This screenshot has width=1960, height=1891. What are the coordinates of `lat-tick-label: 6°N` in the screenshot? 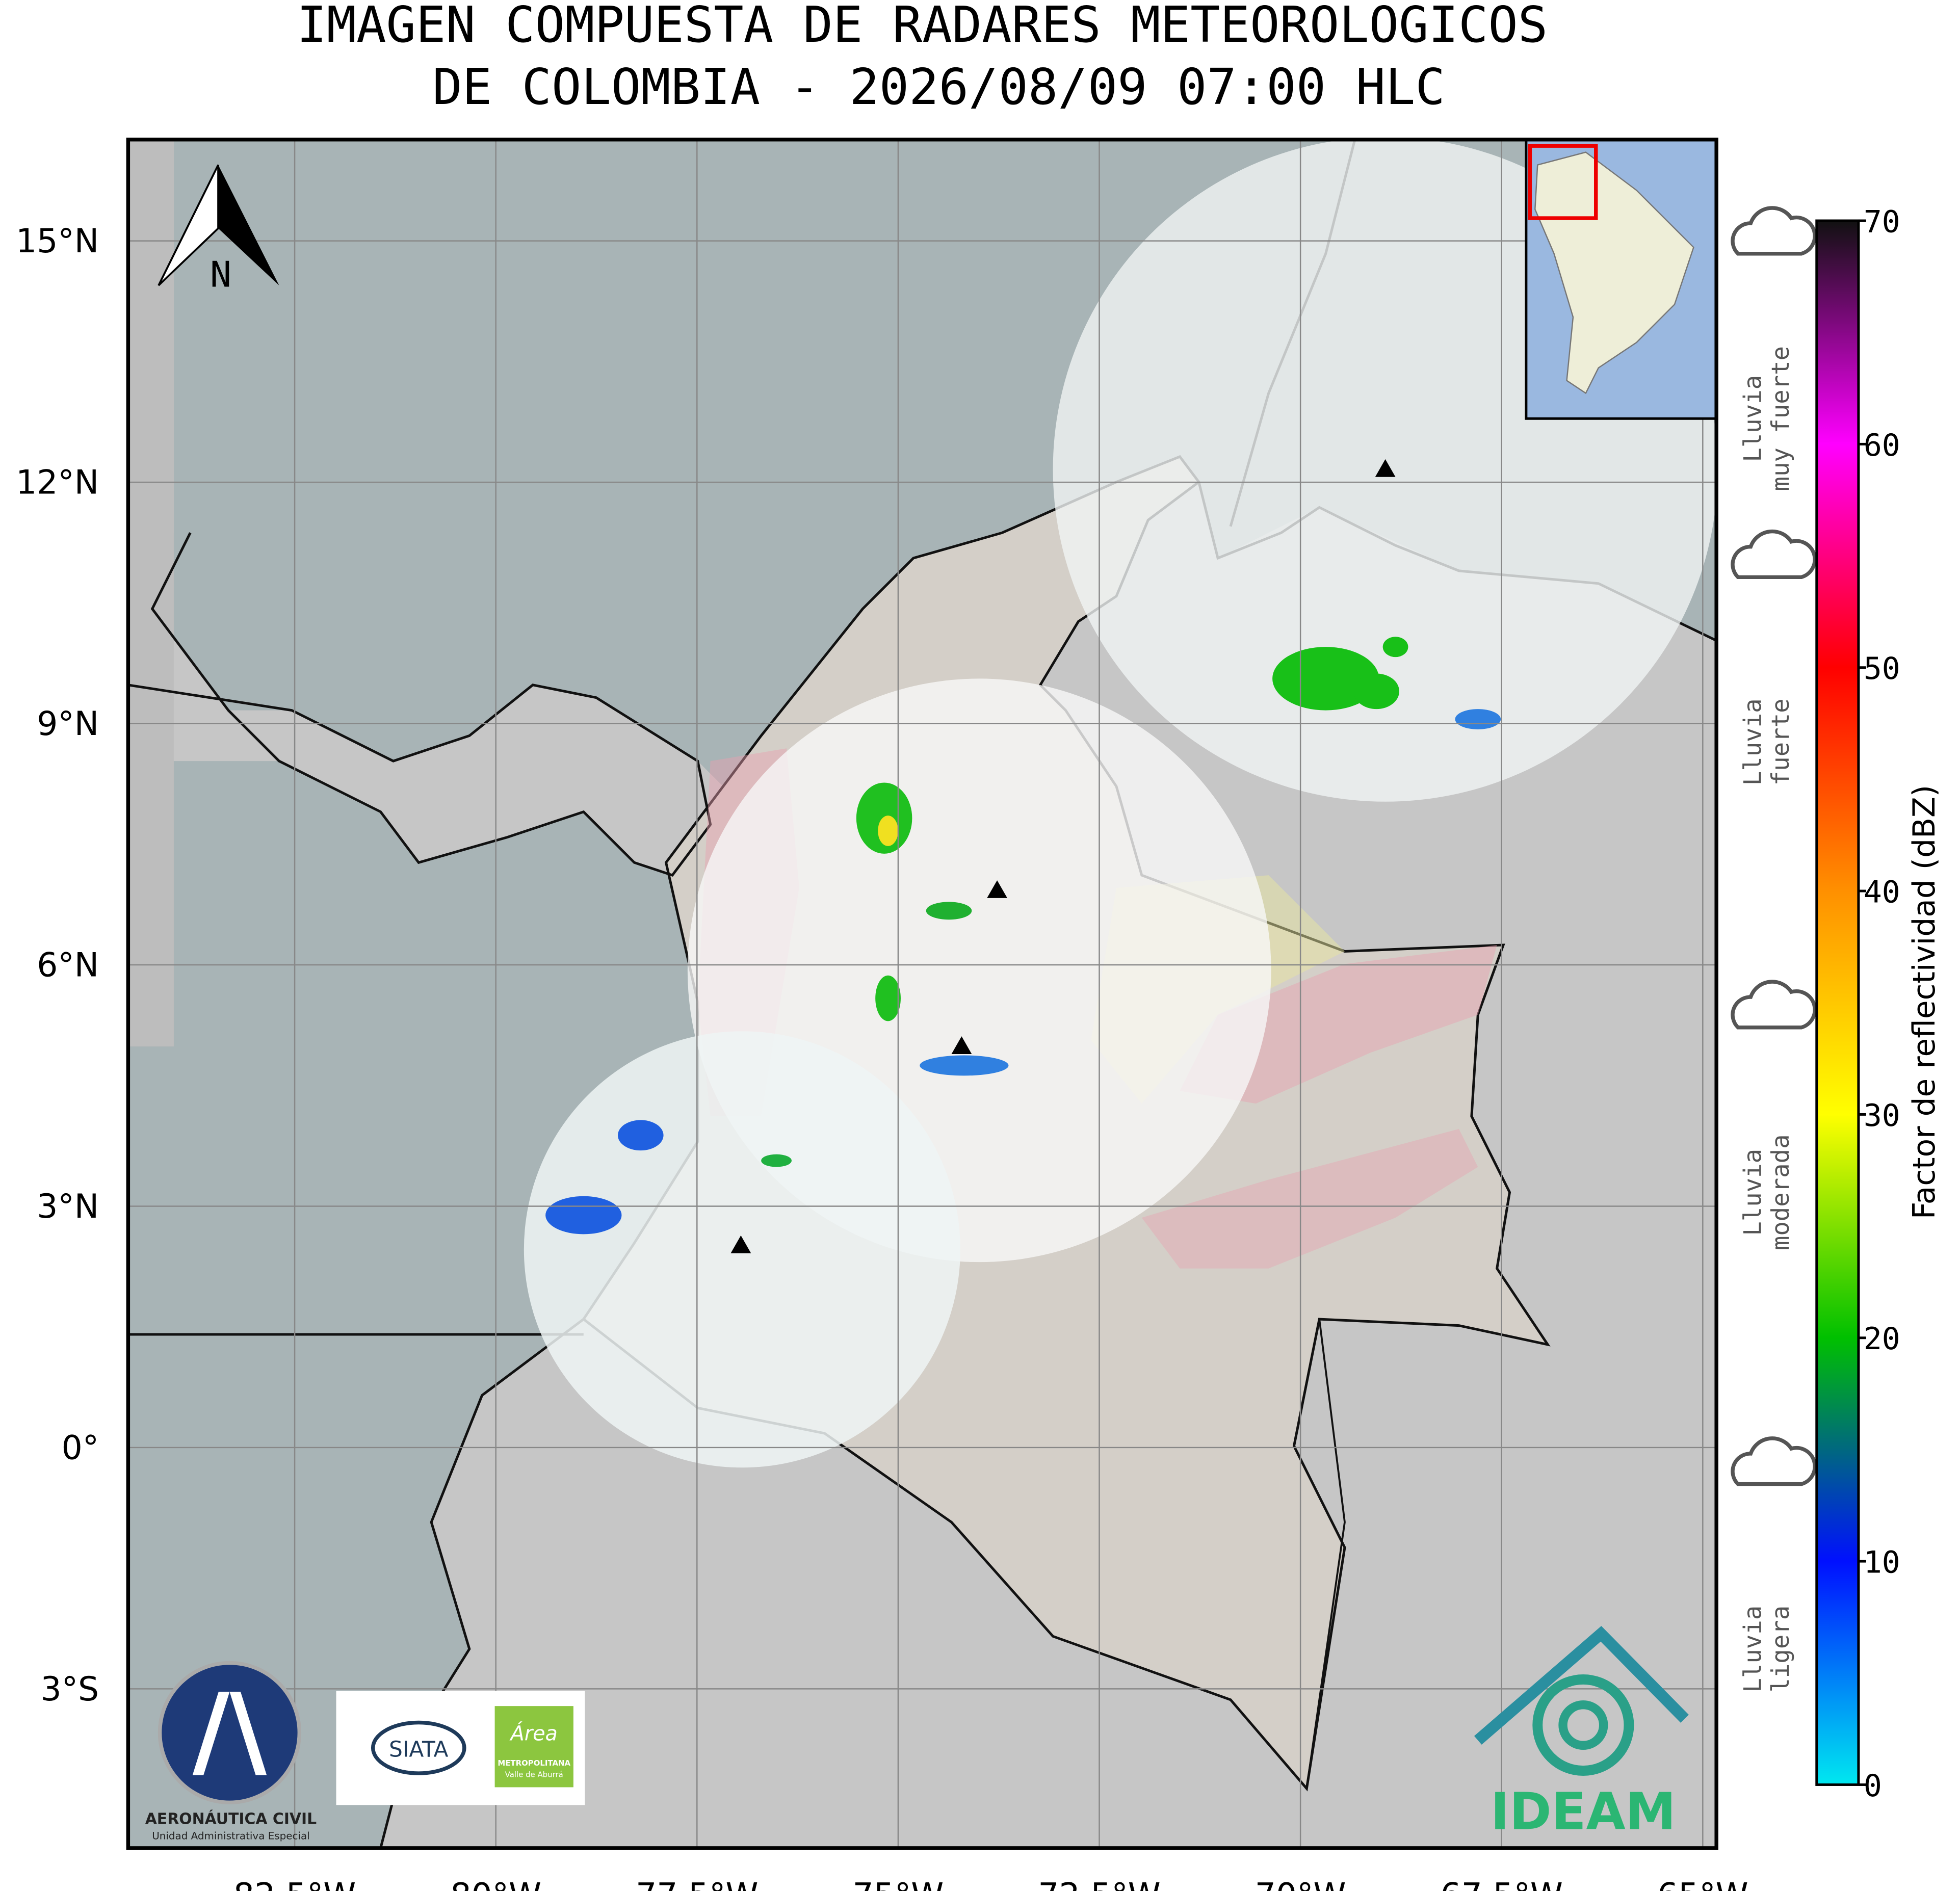 It's located at (68, 965).